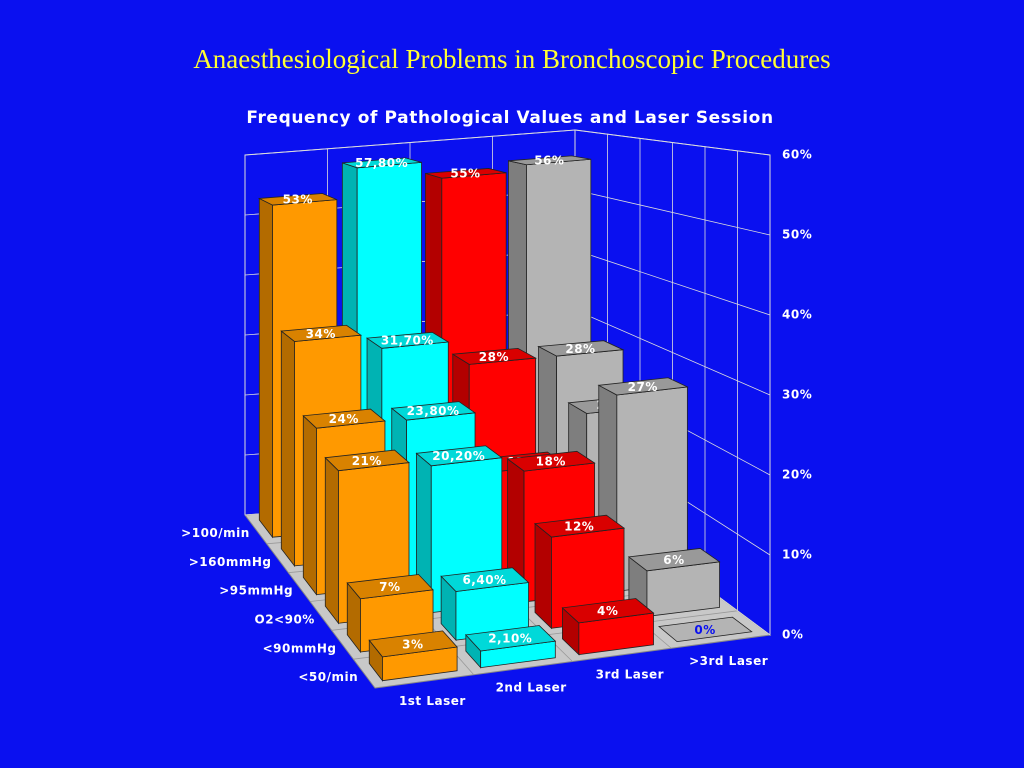  What do you see at coordinates (630, 674) in the screenshot?
I see `column-label: 3rd Laser` at bounding box center [630, 674].